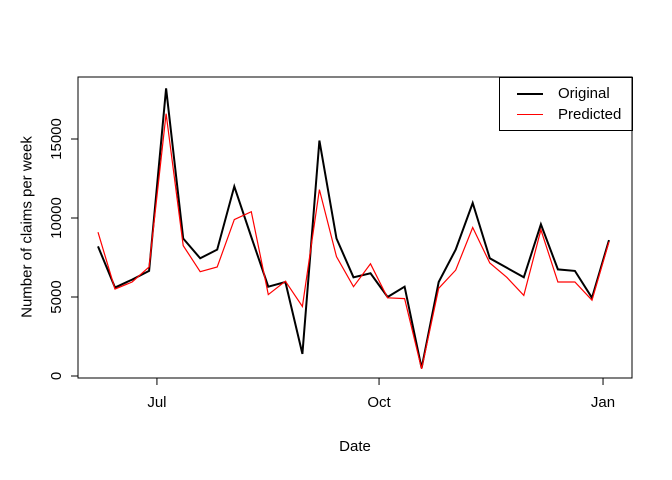 This screenshot has width=672, height=480. What do you see at coordinates (56, 139) in the screenshot?
I see `y-tick-label: 15000` at bounding box center [56, 139].